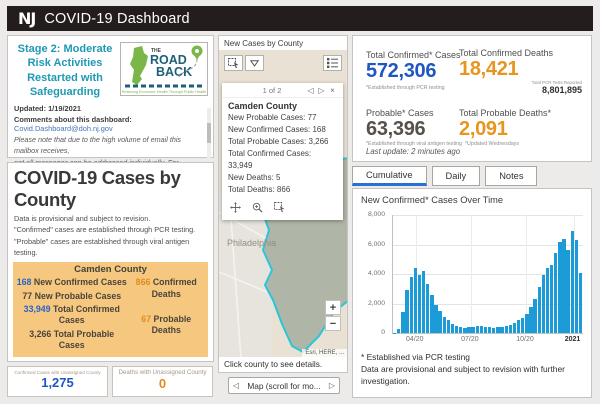 The height and width of the screenshot is (404, 600). I want to click on new-probable-cases-stat: 77 New Probable Cases, so click(72, 295).